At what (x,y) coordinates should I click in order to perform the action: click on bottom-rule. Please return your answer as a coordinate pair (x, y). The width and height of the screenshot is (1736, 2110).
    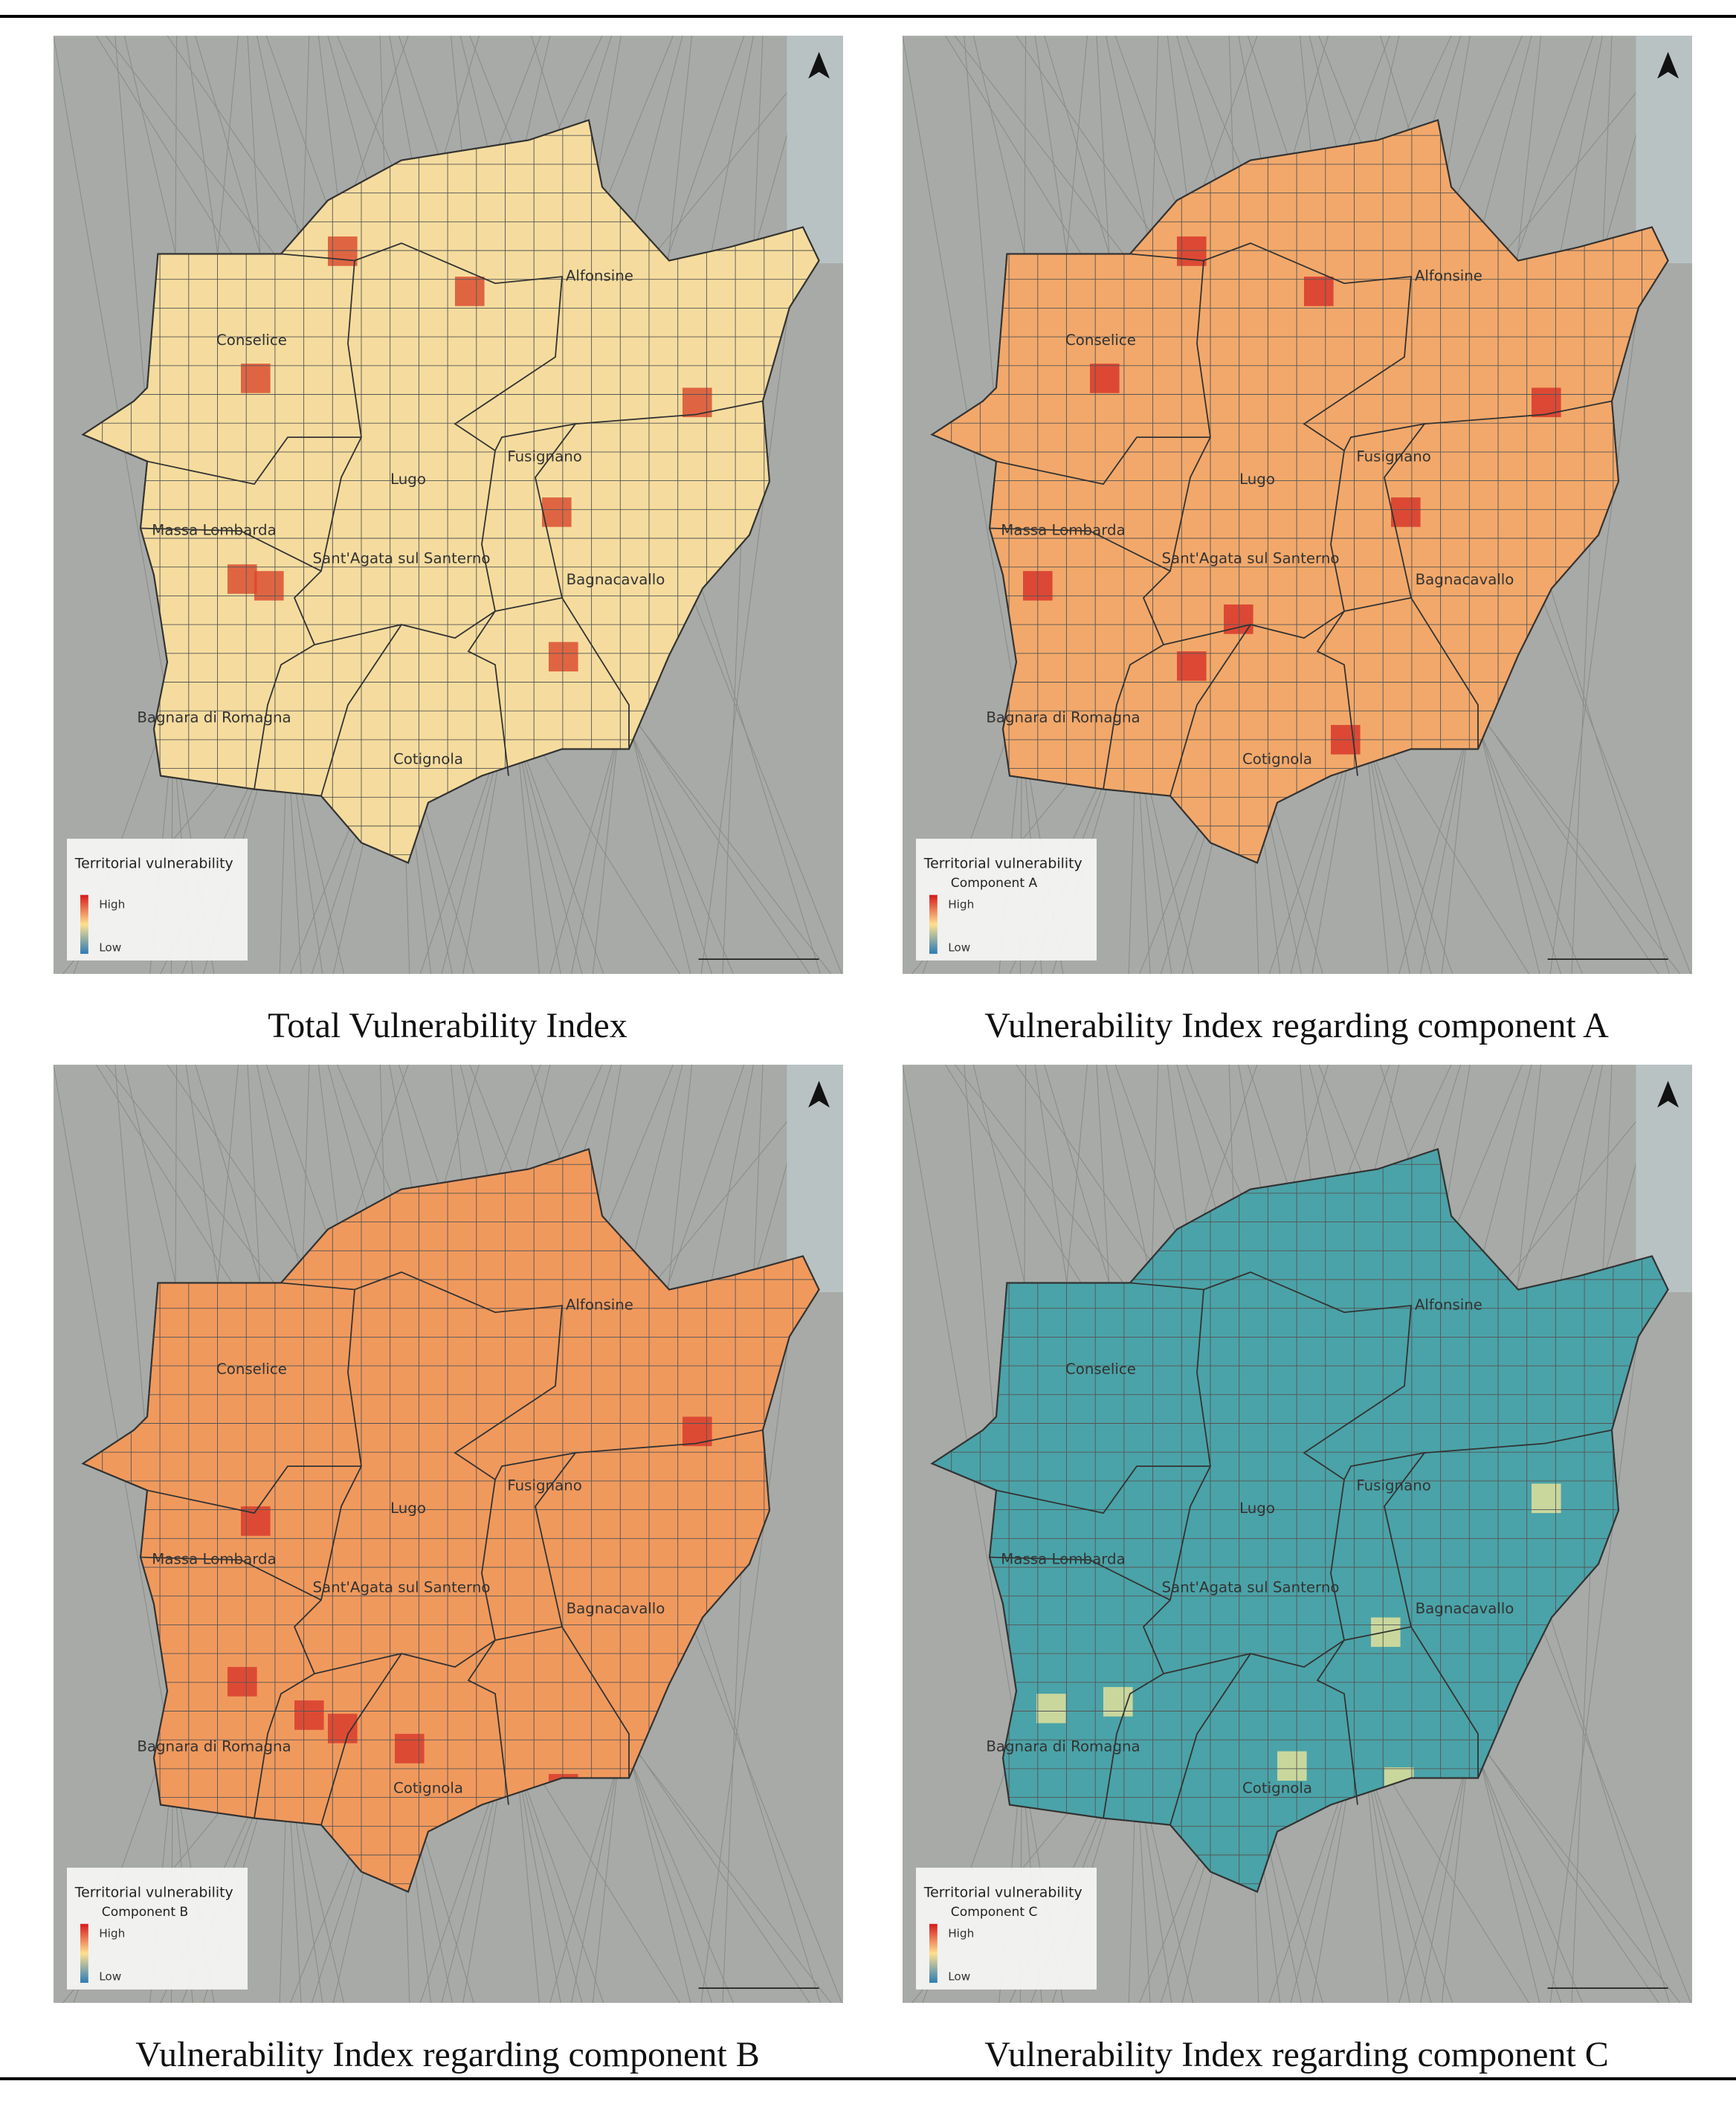
    Looking at the image, I should click on (868, 2078).